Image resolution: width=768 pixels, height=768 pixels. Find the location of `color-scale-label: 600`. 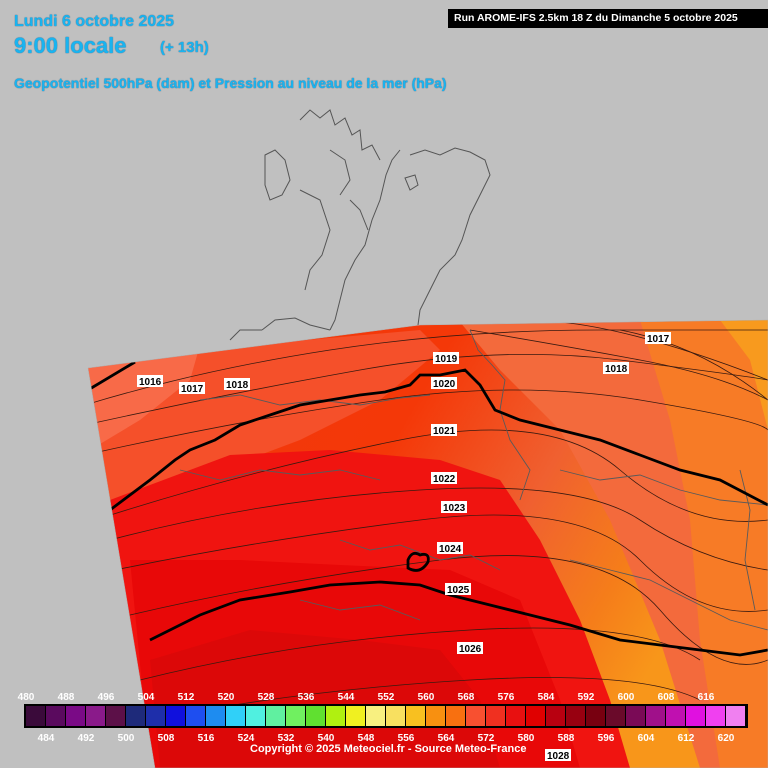

color-scale-label: 600 is located at coordinates (626, 697).